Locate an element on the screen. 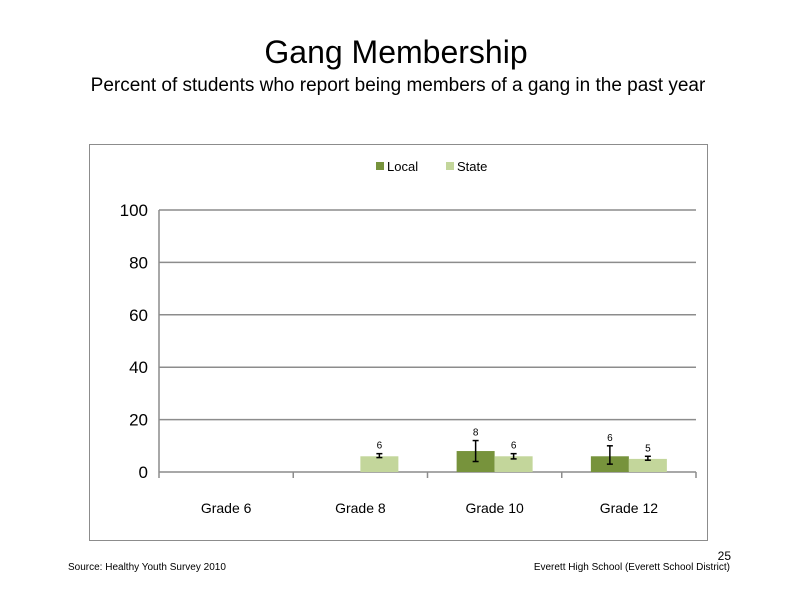  y-tick-label: 80 is located at coordinates (138, 262).